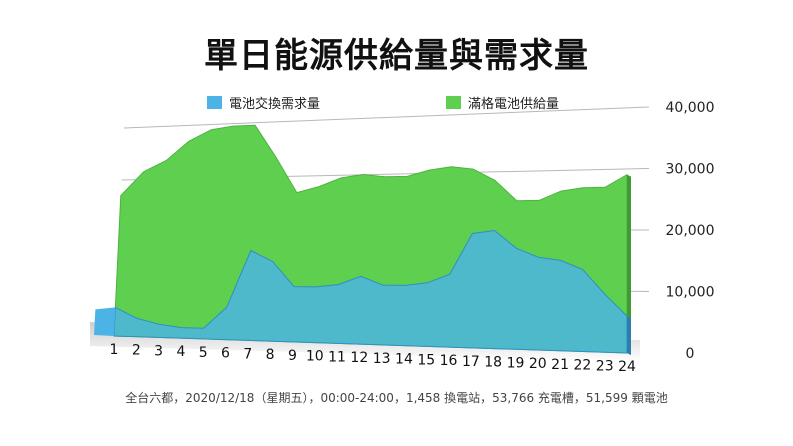  I want to click on x-tick-label-15: 16, so click(449, 361).